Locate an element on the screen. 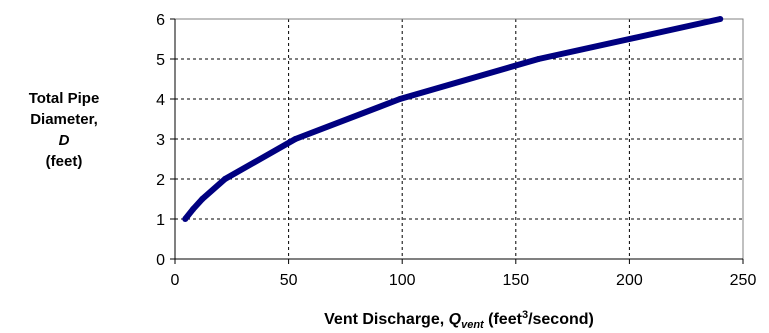  x-tick-label: 200 is located at coordinates (629, 280).